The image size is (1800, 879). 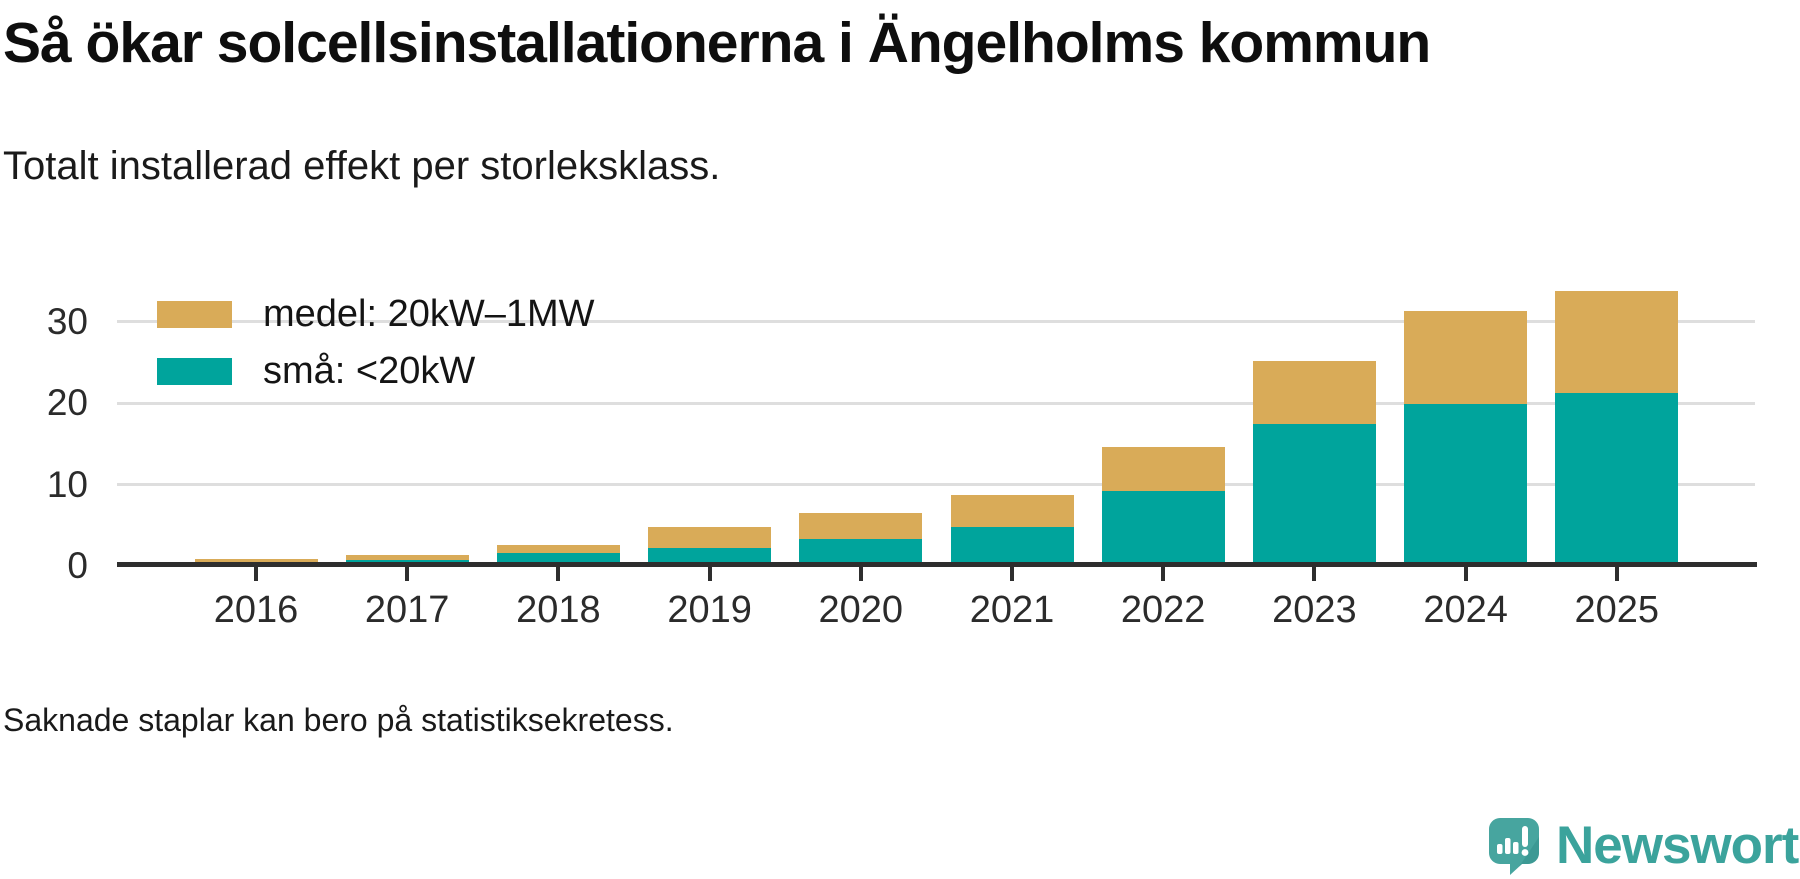 What do you see at coordinates (256, 560) in the screenshot?
I see `bar-2016-medel-20kw-1mw` at bounding box center [256, 560].